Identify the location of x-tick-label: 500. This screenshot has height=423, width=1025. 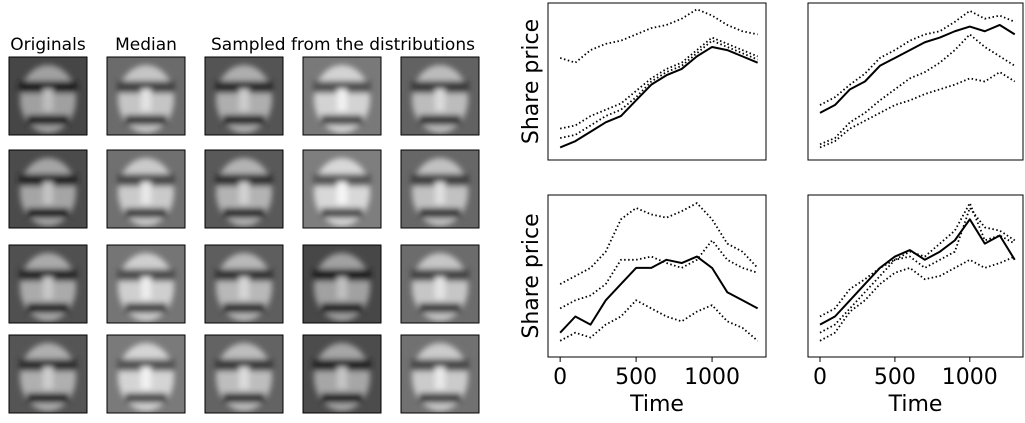
(636, 377).